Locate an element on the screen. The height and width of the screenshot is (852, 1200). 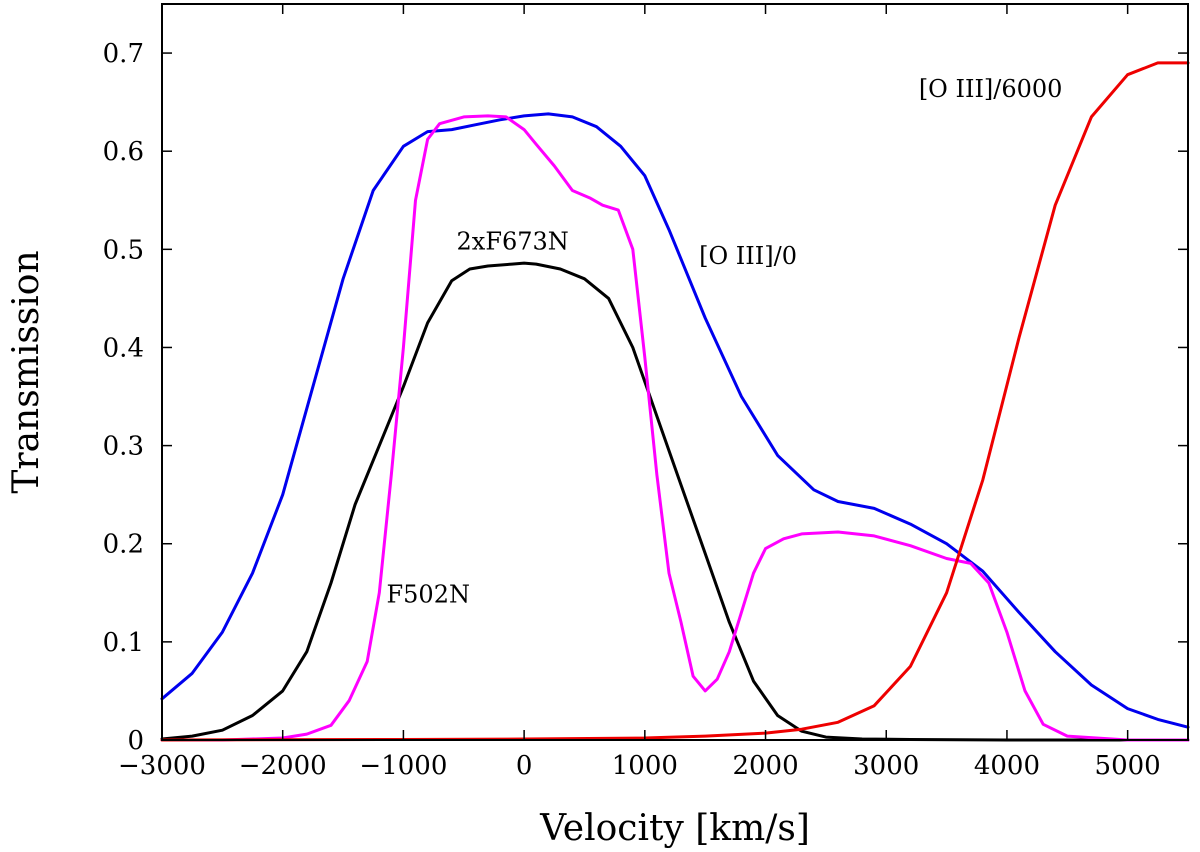
x-tick-label: 1000 is located at coordinates (645, 766).